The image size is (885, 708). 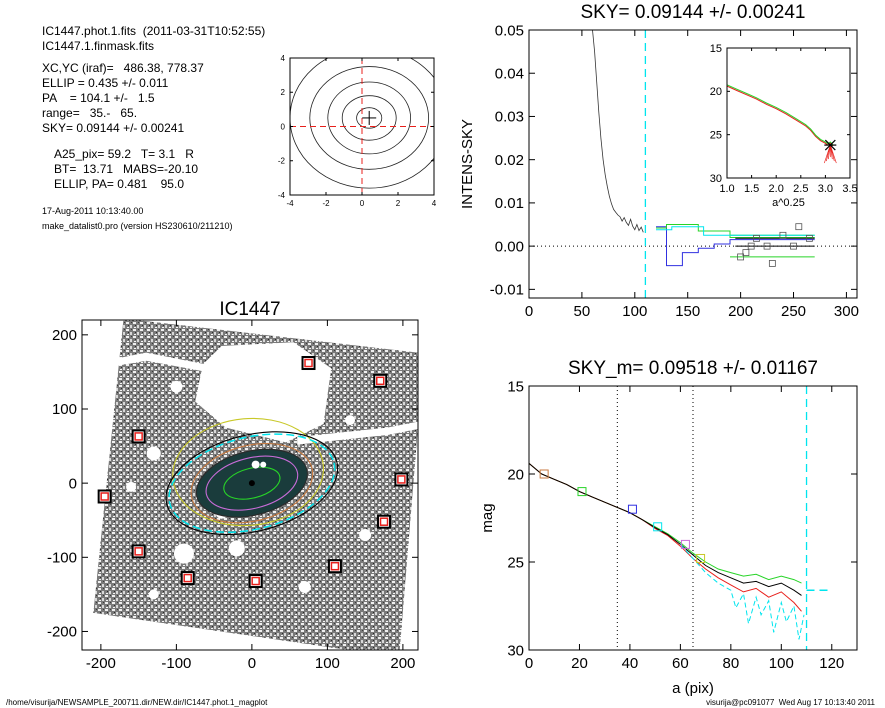 I want to click on sky-ylabel: INTENS-SKY, so click(x=467, y=164).